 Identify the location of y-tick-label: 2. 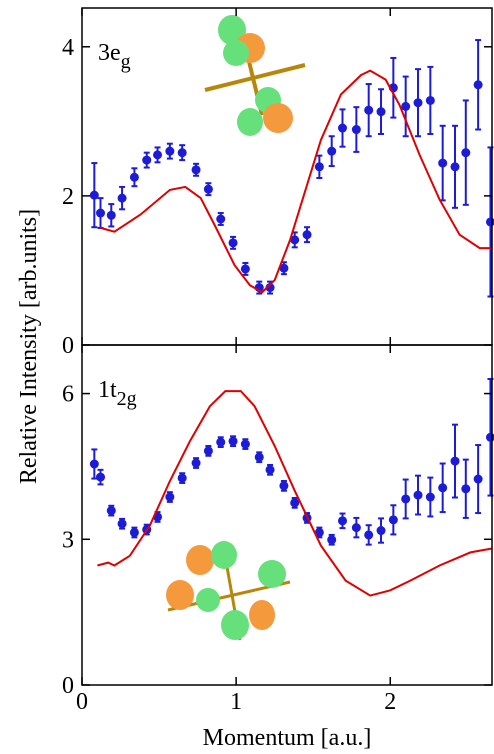
(68, 197).